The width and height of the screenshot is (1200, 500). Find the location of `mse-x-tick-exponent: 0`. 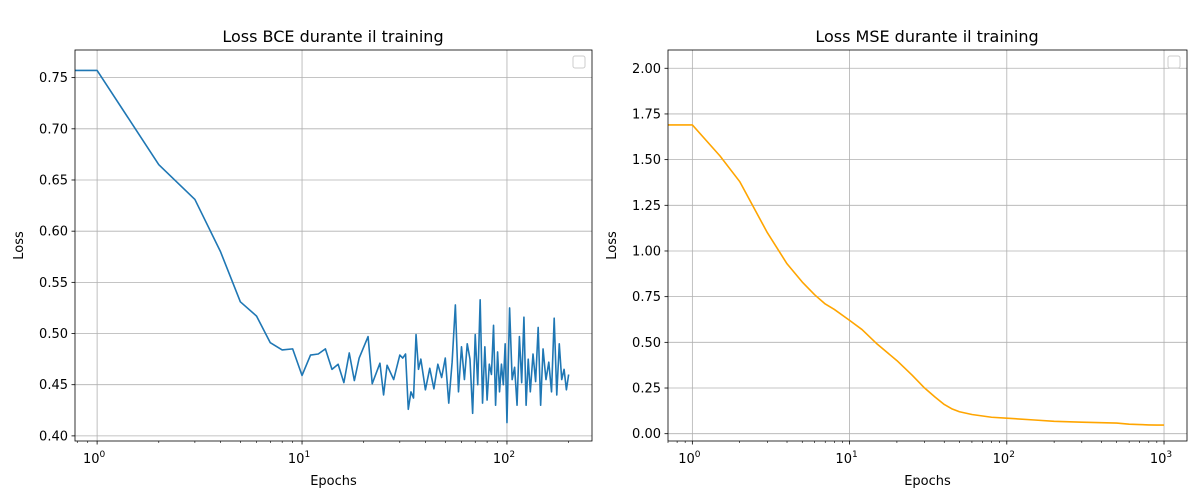

mse-x-tick-exponent: 0 is located at coordinates (698, 455).